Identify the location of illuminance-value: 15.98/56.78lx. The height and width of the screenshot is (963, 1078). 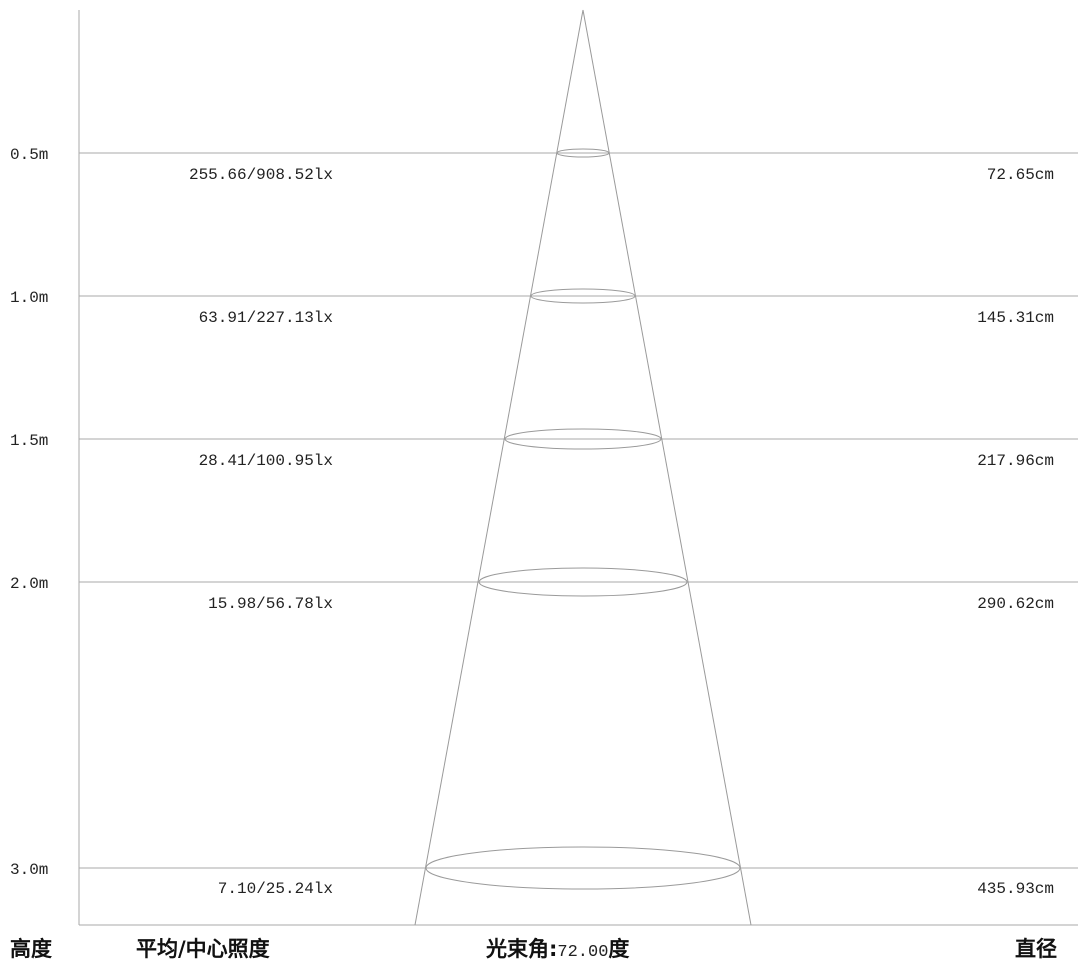
(270, 604).